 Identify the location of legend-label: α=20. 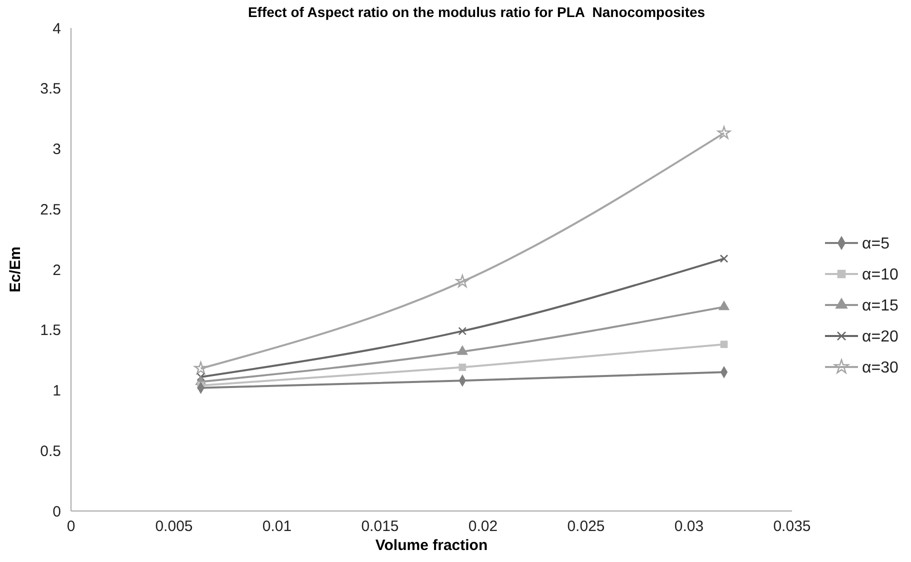
(880, 337).